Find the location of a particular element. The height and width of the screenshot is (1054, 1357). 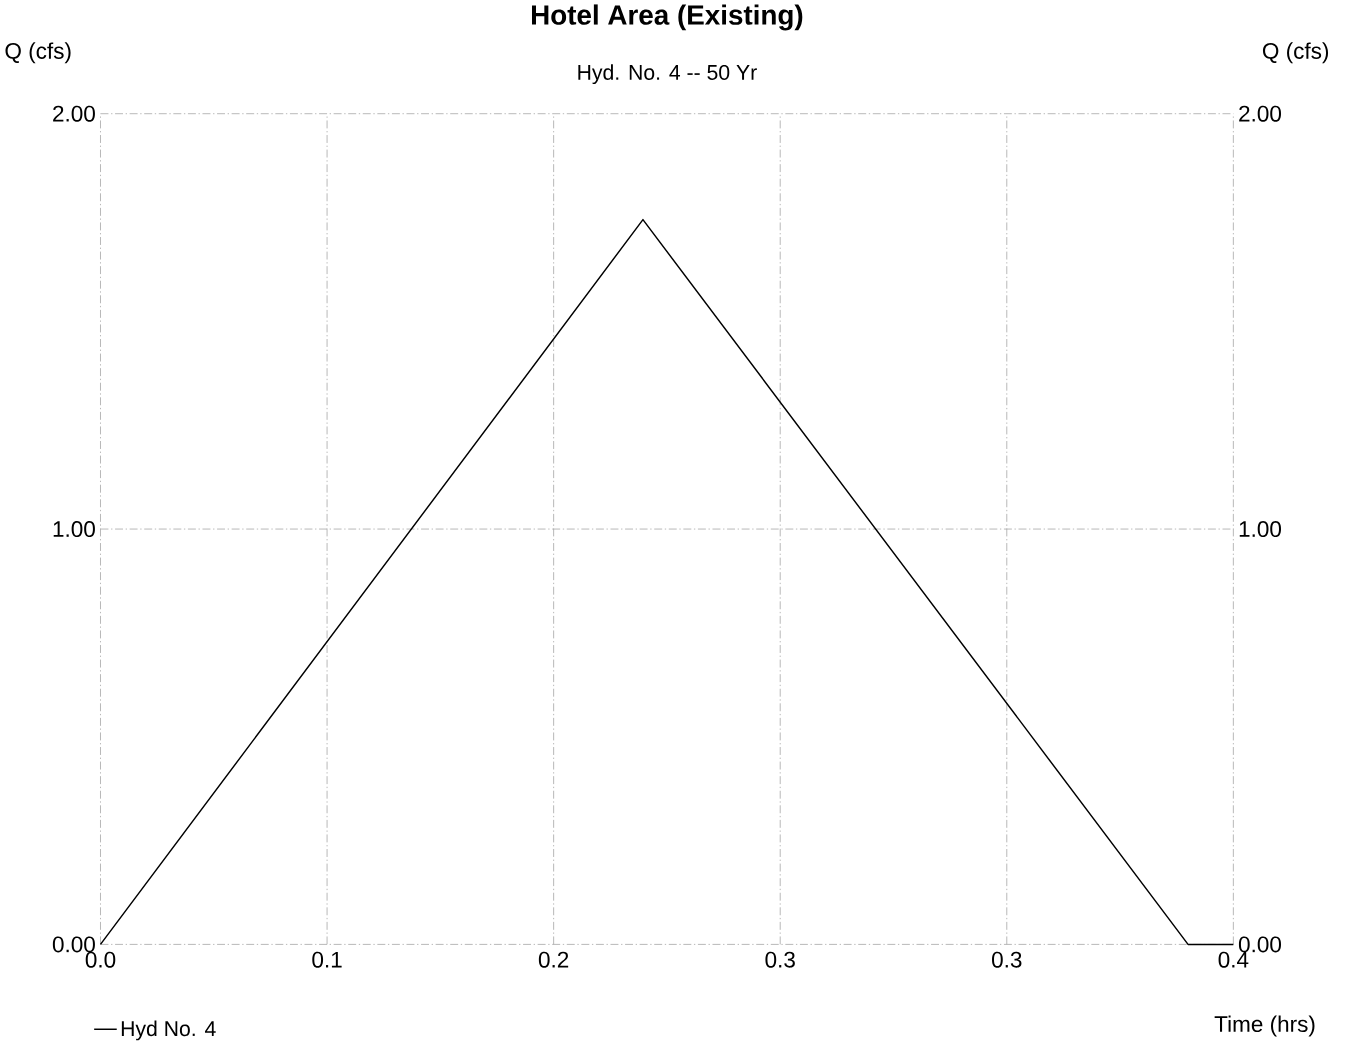

y-axis-title: Q (cfs) is located at coordinates (38, 53).